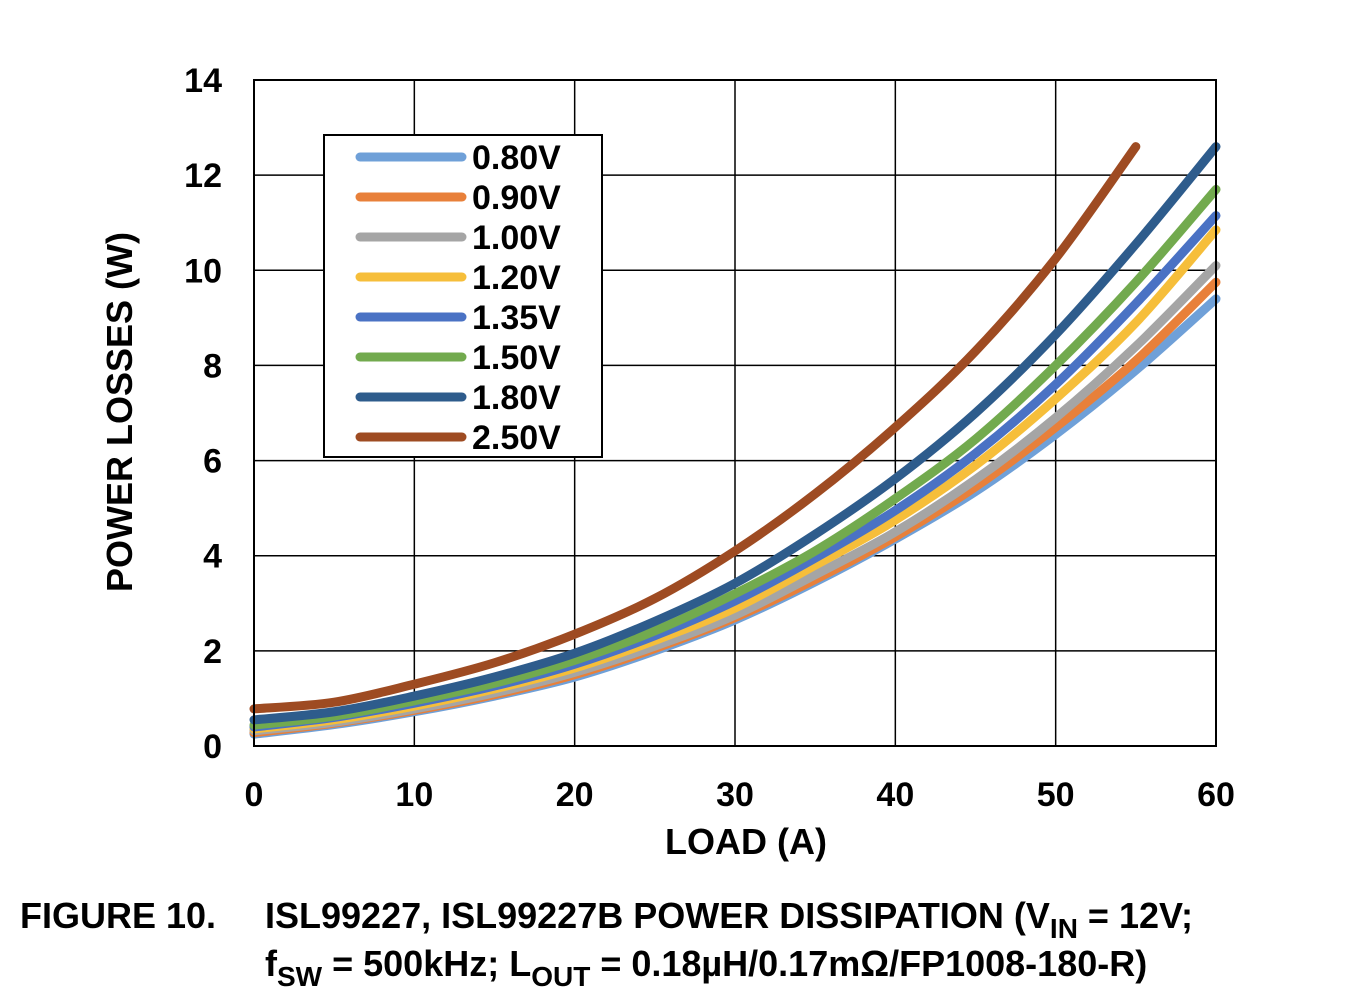 This screenshot has height=1008, width=1363. What do you see at coordinates (516, 158) in the screenshot?
I see `legend-label-080v: 0.80V` at bounding box center [516, 158].